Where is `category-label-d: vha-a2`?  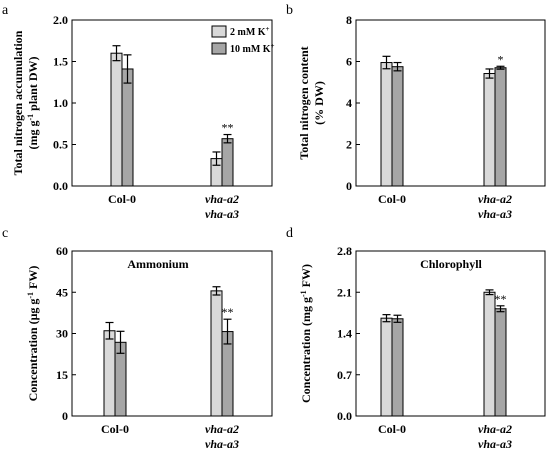 category-label-d: vha-a2 is located at coordinates (495, 429).